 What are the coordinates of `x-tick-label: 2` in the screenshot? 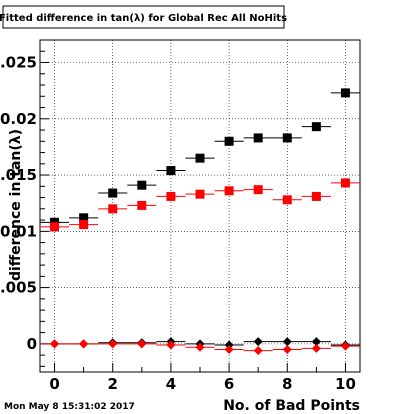 It's located at (113, 384).